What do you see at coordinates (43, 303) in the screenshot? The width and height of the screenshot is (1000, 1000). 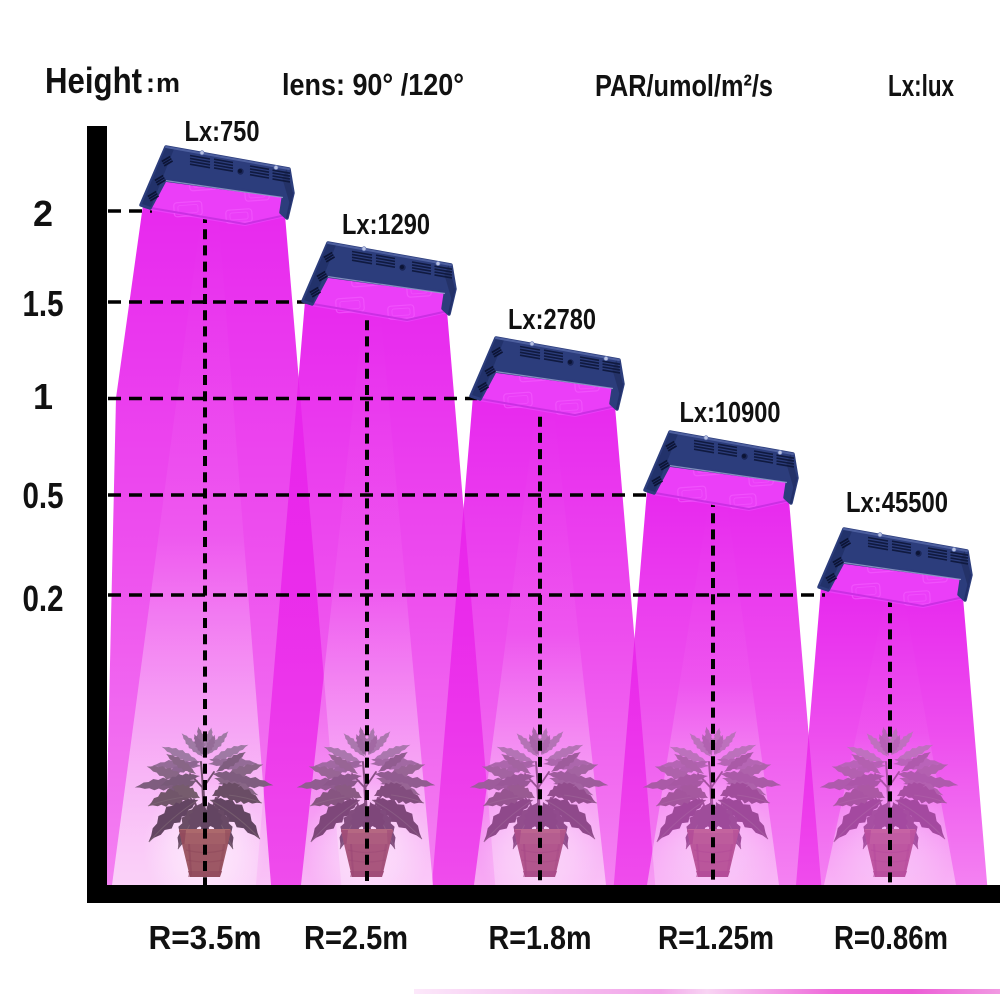 I see `svg-text: 1.5` at bounding box center [43, 303].